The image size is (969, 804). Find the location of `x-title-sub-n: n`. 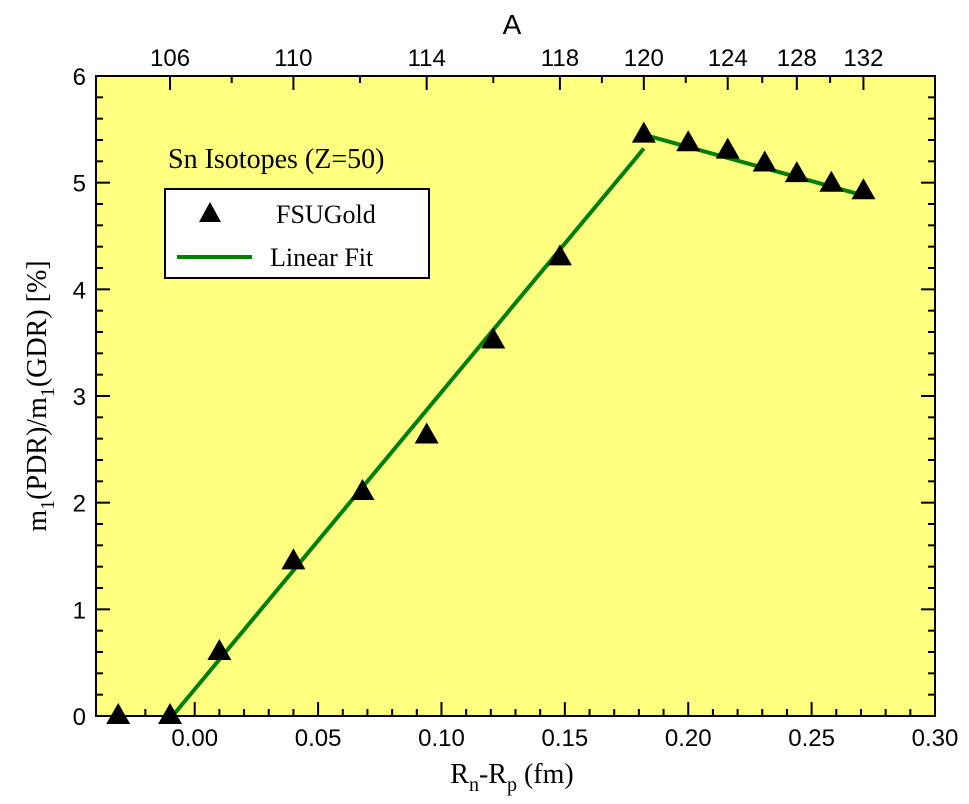

x-title-sub-n: n is located at coordinates (474, 785).